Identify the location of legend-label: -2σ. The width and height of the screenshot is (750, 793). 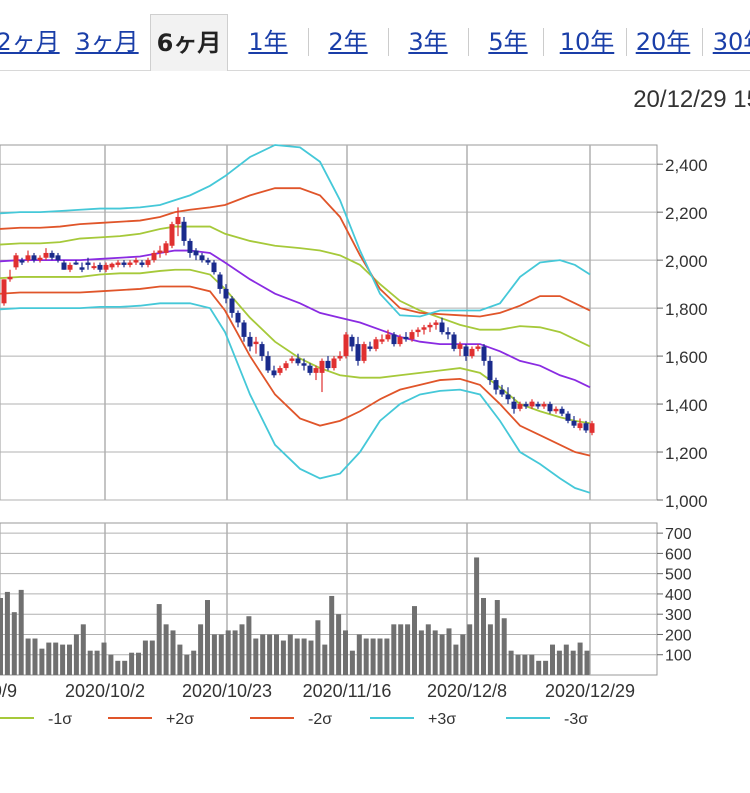
(320, 719).